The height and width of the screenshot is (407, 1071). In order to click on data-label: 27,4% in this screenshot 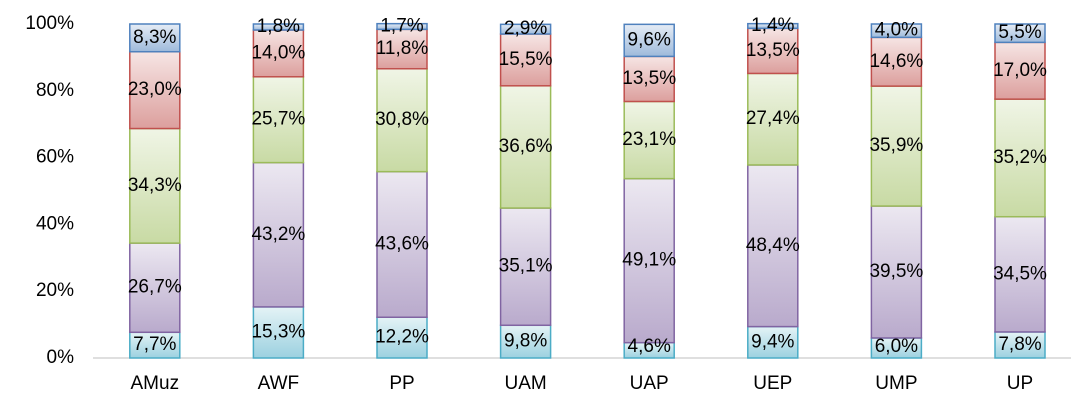, I will do `click(773, 118)`.